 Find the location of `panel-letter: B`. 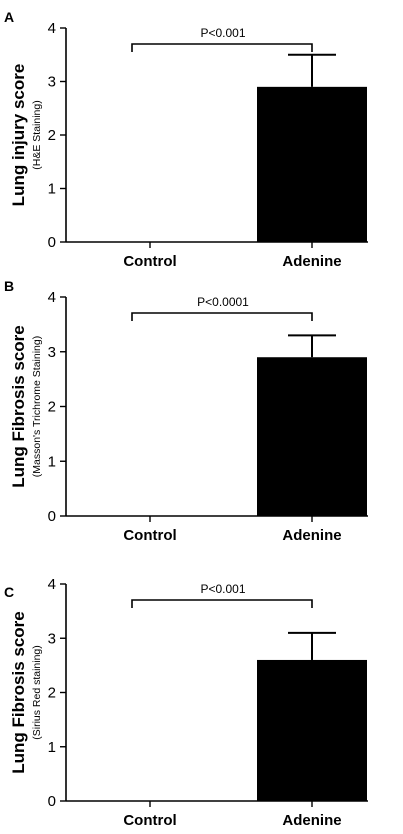

panel-letter: B is located at coordinates (9, 286).